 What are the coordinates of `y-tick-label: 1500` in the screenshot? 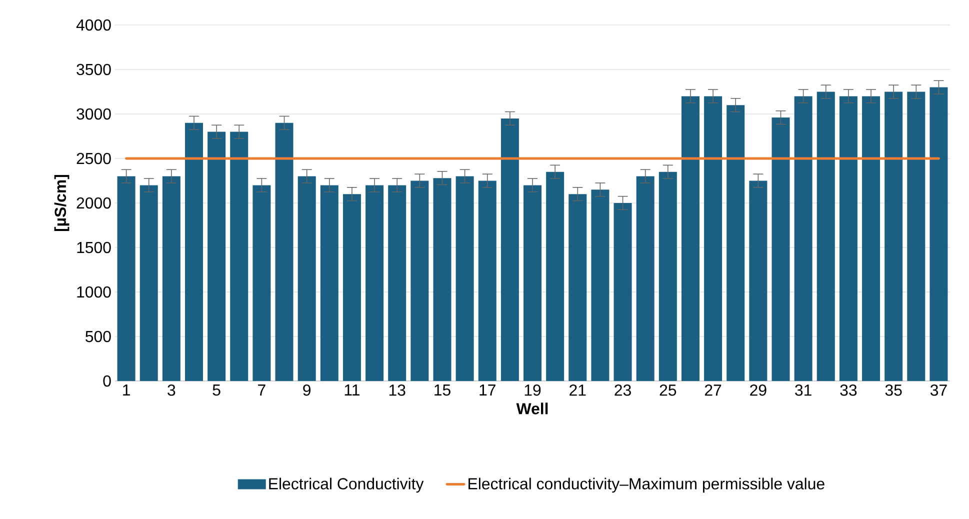 It's located at (94, 248).